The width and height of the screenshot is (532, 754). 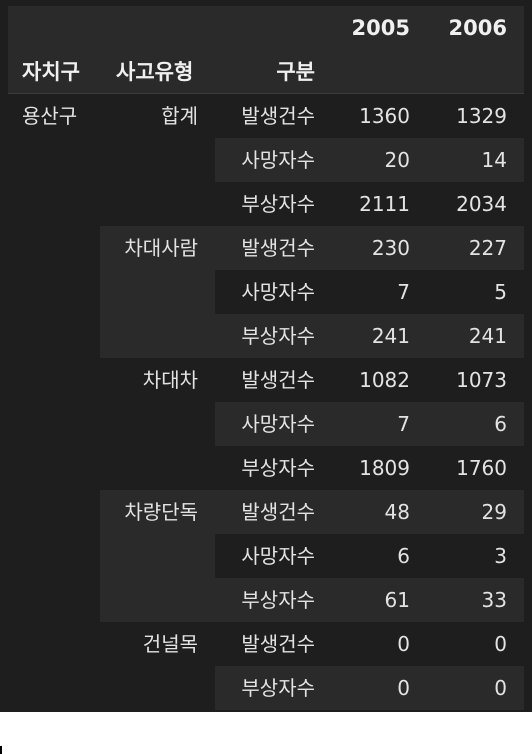 I want to click on value-cell-2006: 1760, so click(x=481, y=468).